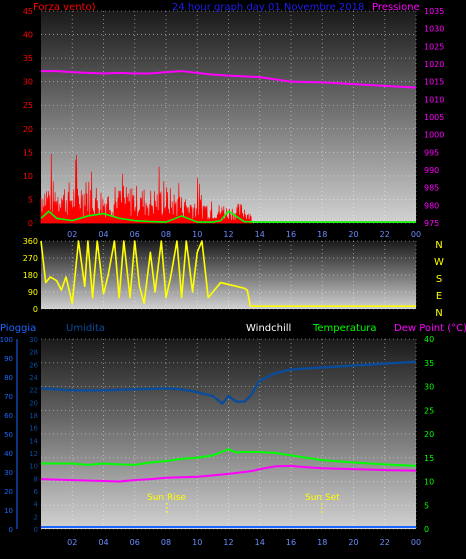 Image resolution: width=466 pixels, height=559 pixels. What do you see at coordinates (431, 152) in the screenshot?
I see `pressure-y-tick: 995` at bounding box center [431, 152].